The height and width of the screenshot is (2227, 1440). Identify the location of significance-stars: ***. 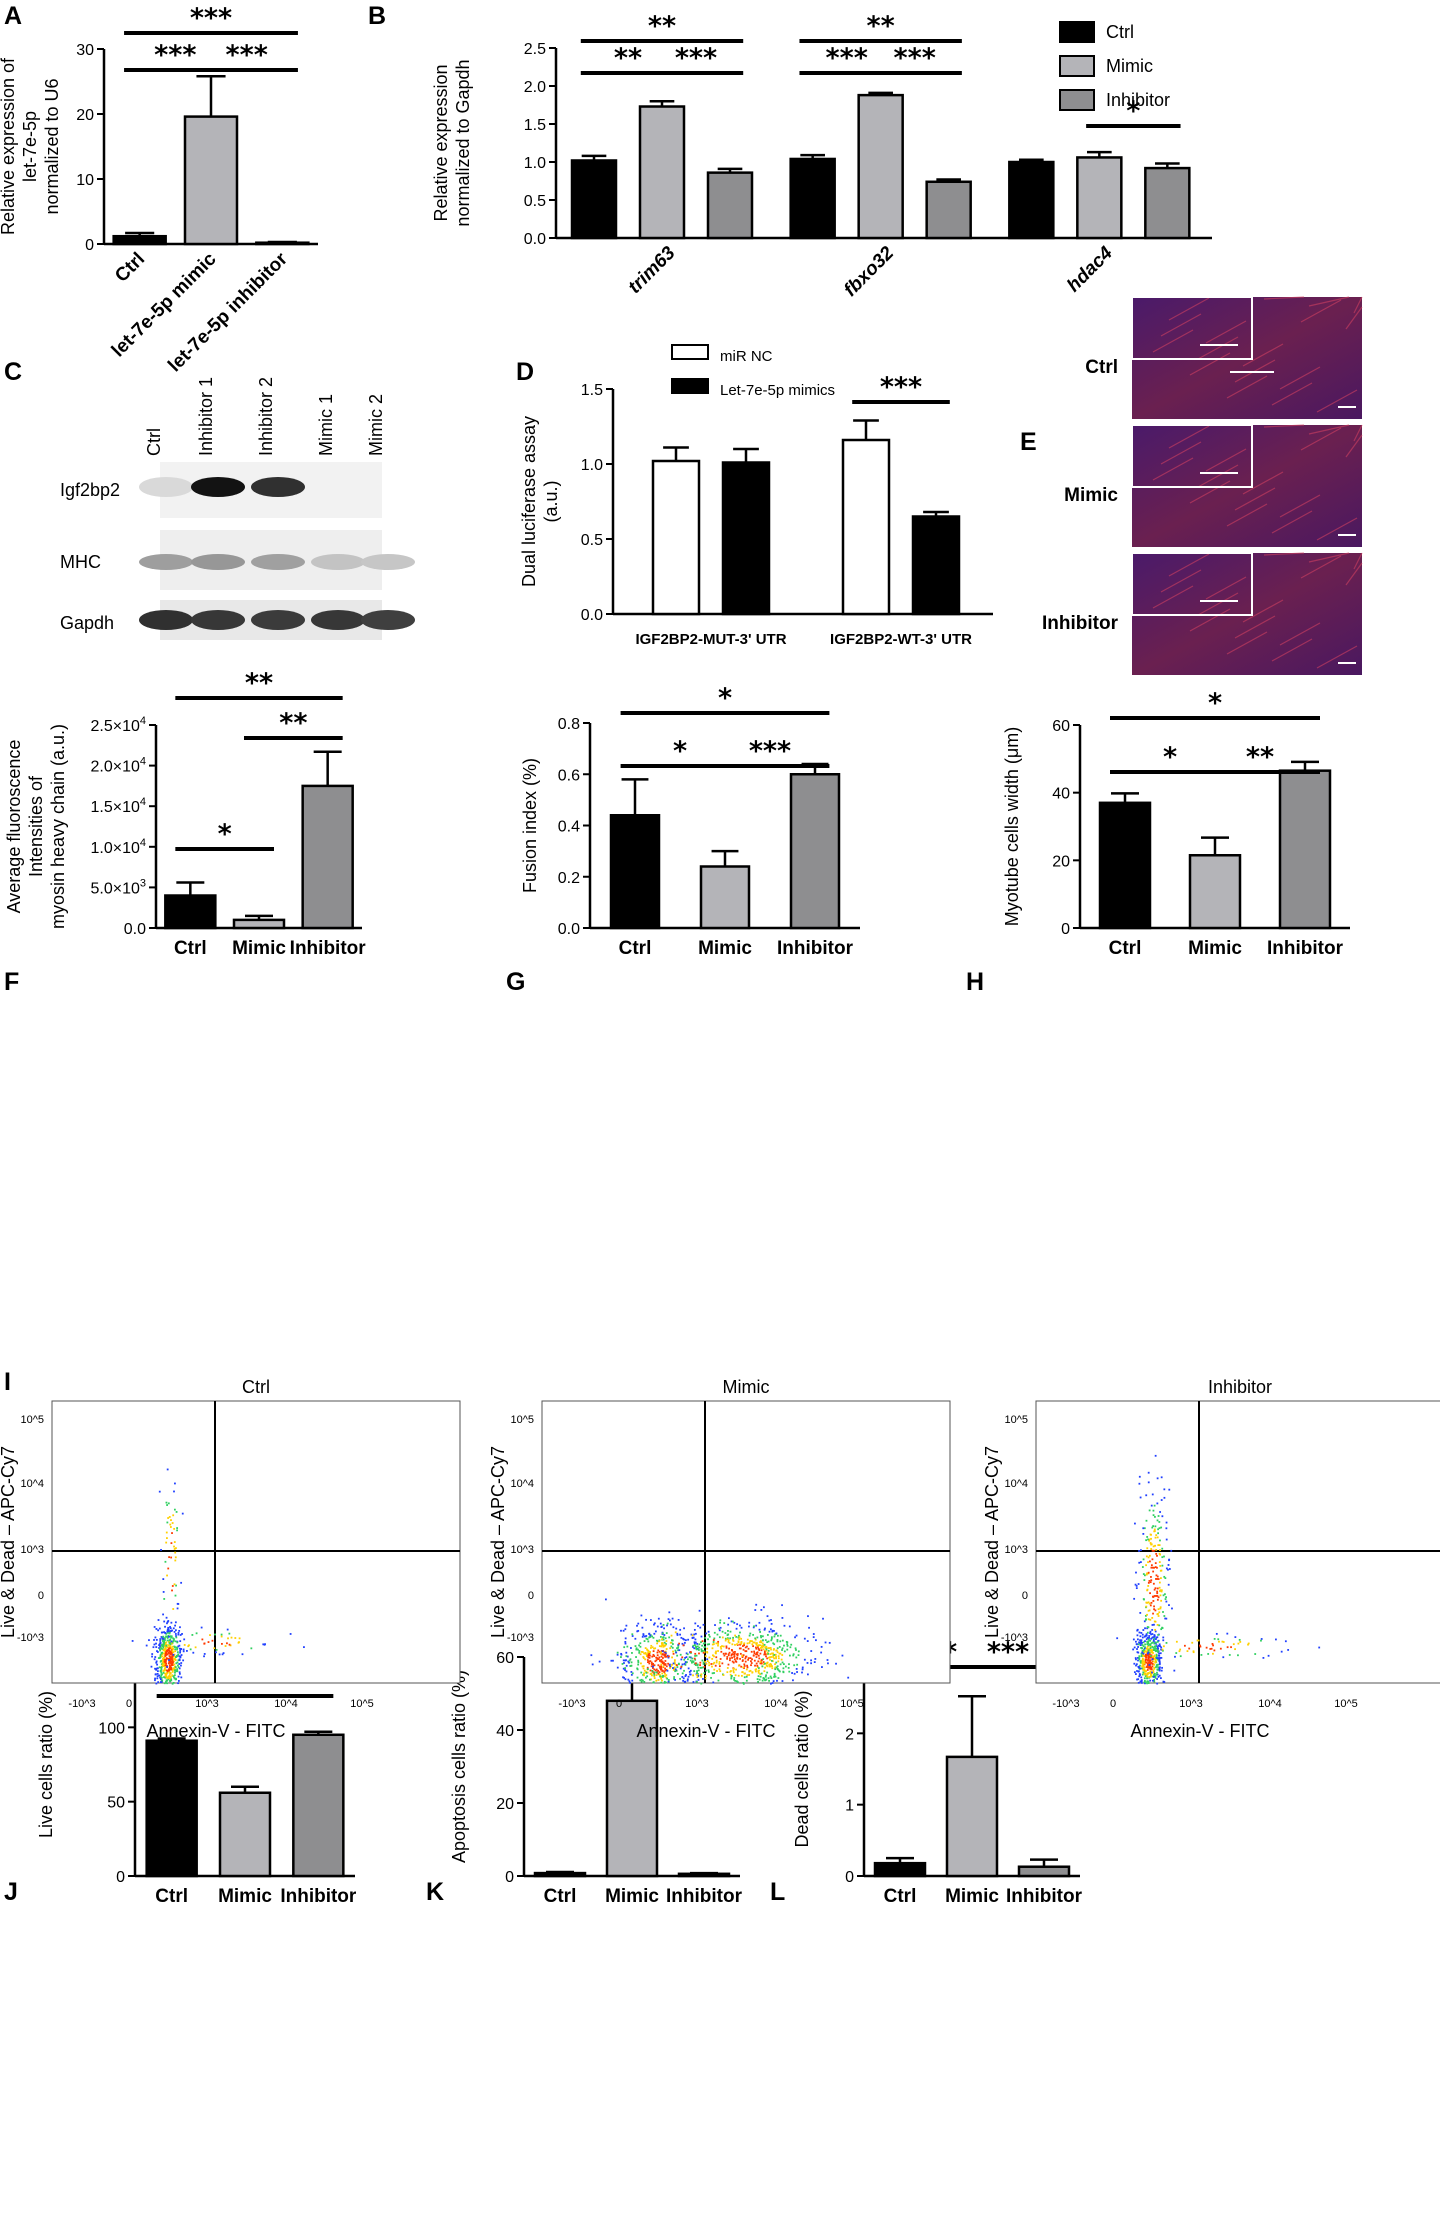
(770, 751).